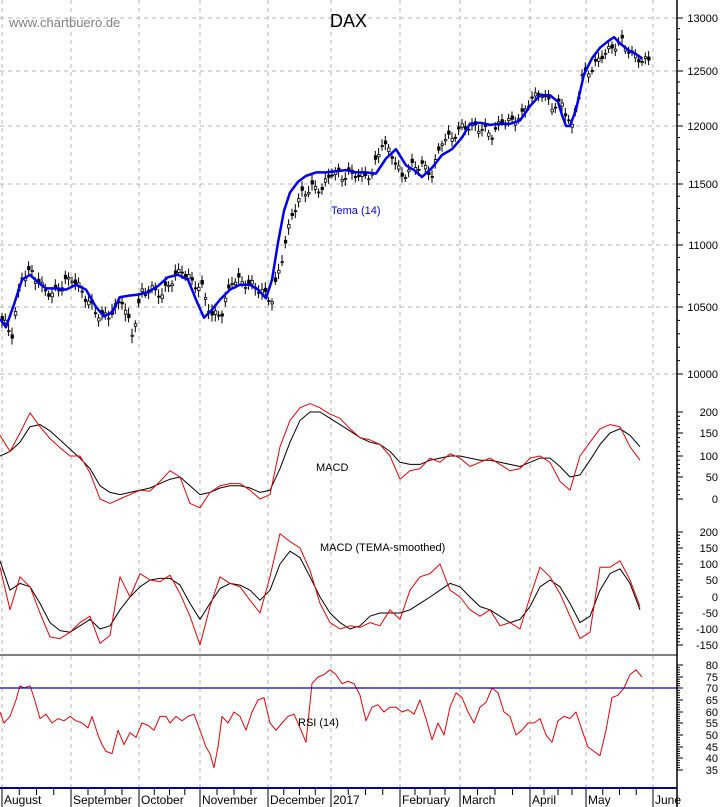 The image size is (723, 807). I want to click on y-tick-label: 60, so click(712, 713).